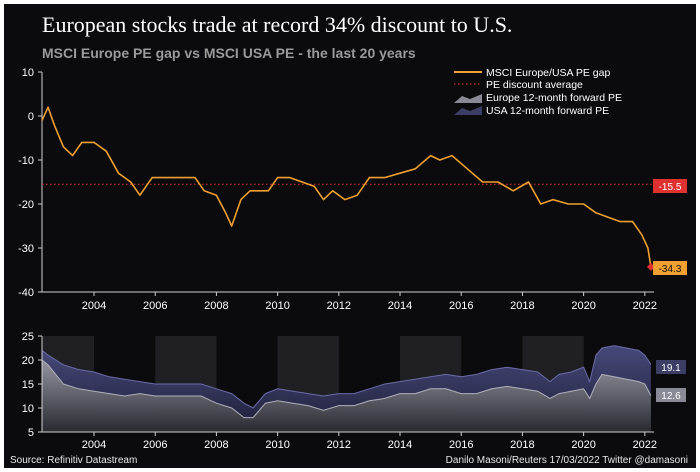 This screenshot has width=700, height=472. What do you see at coordinates (74, 460) in the screenshot?
I see `source-note: Source: Refinitiv Datastream` at bounding box center [74, 460].